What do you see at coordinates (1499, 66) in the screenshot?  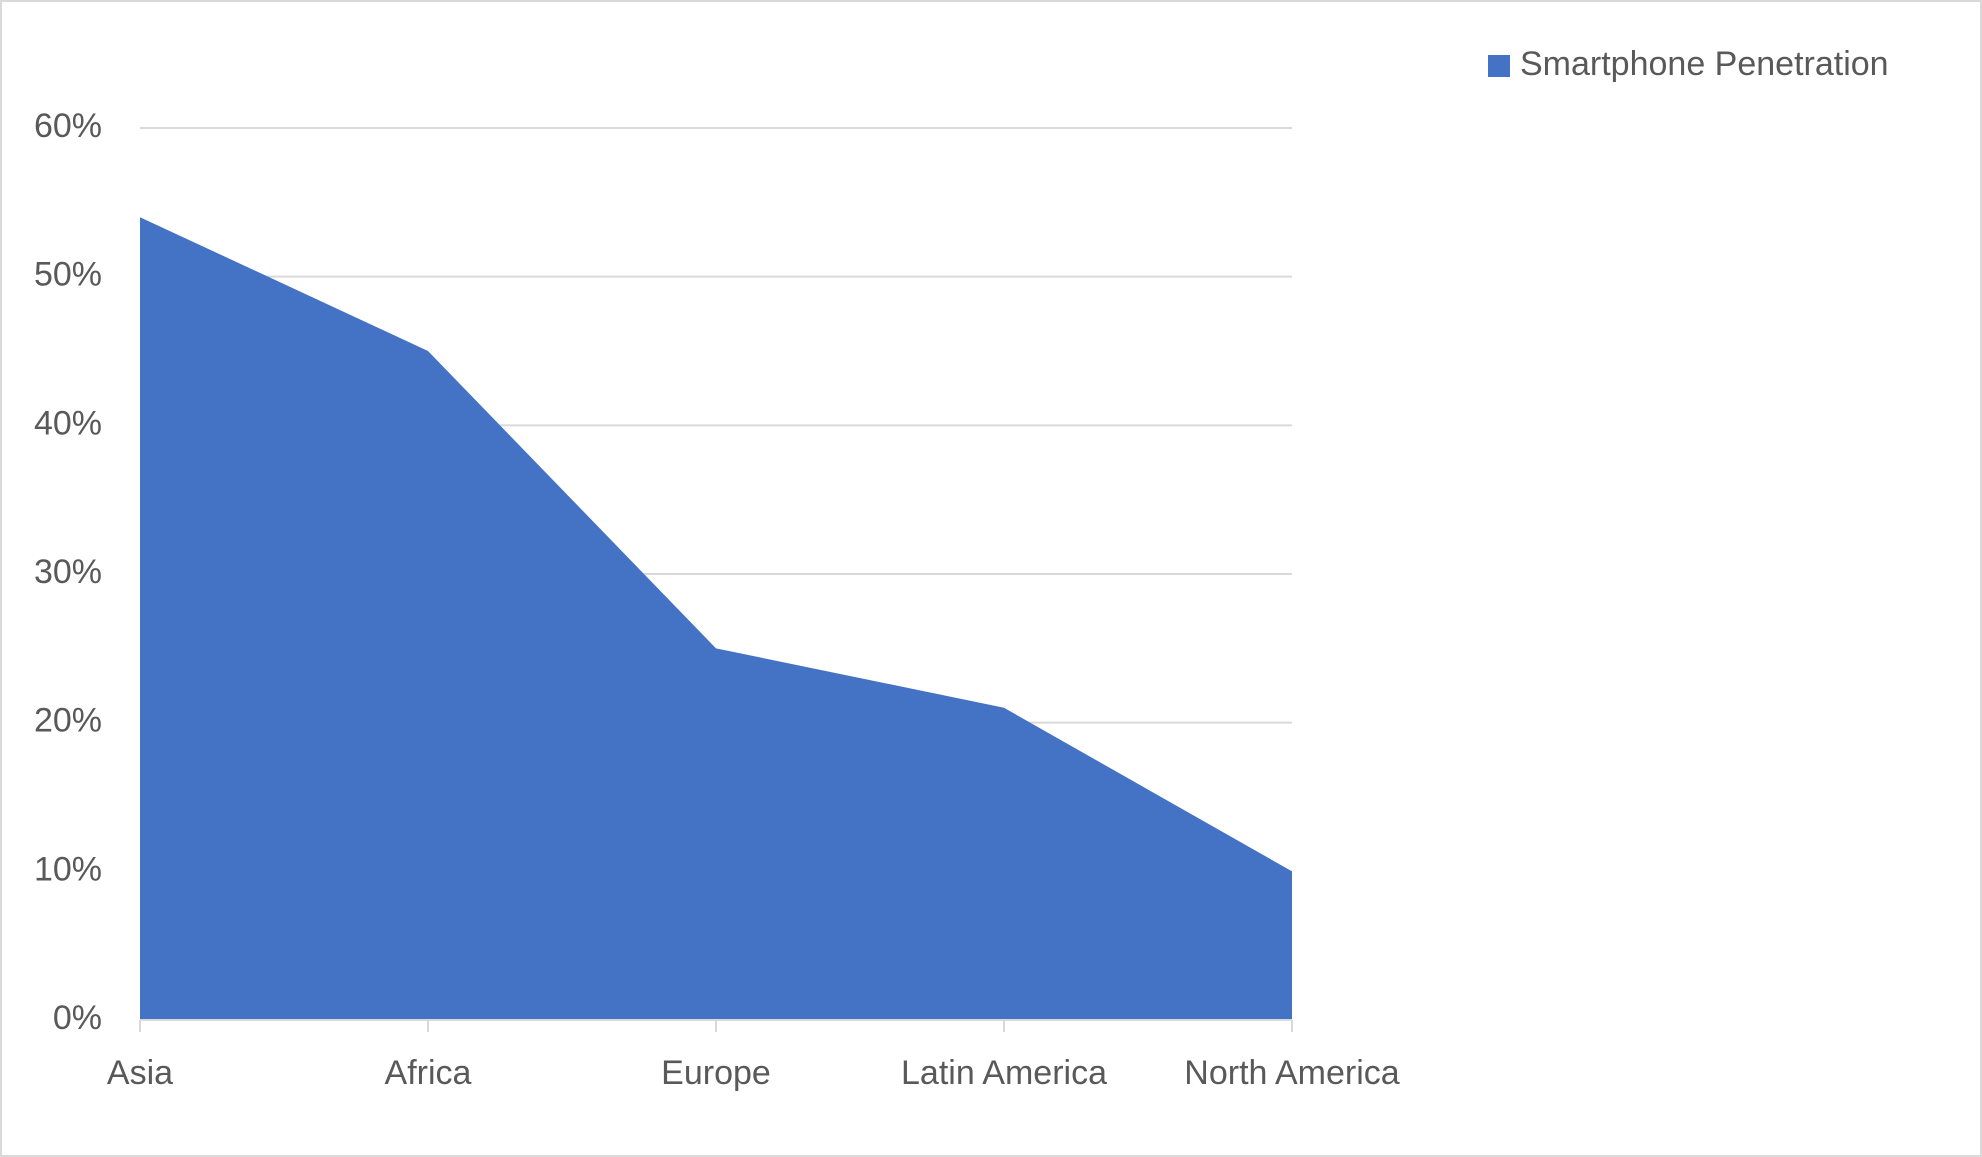 I see `legend-swatch` at bounding box center [1499, 66].